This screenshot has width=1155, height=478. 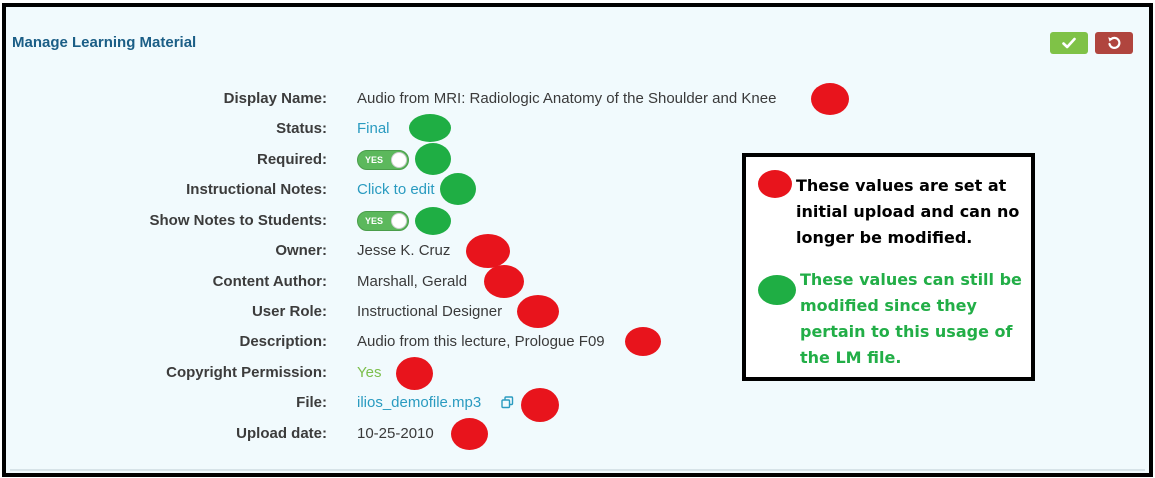 I want to click on field-label: Display Name:, so click(x=275, y=98).